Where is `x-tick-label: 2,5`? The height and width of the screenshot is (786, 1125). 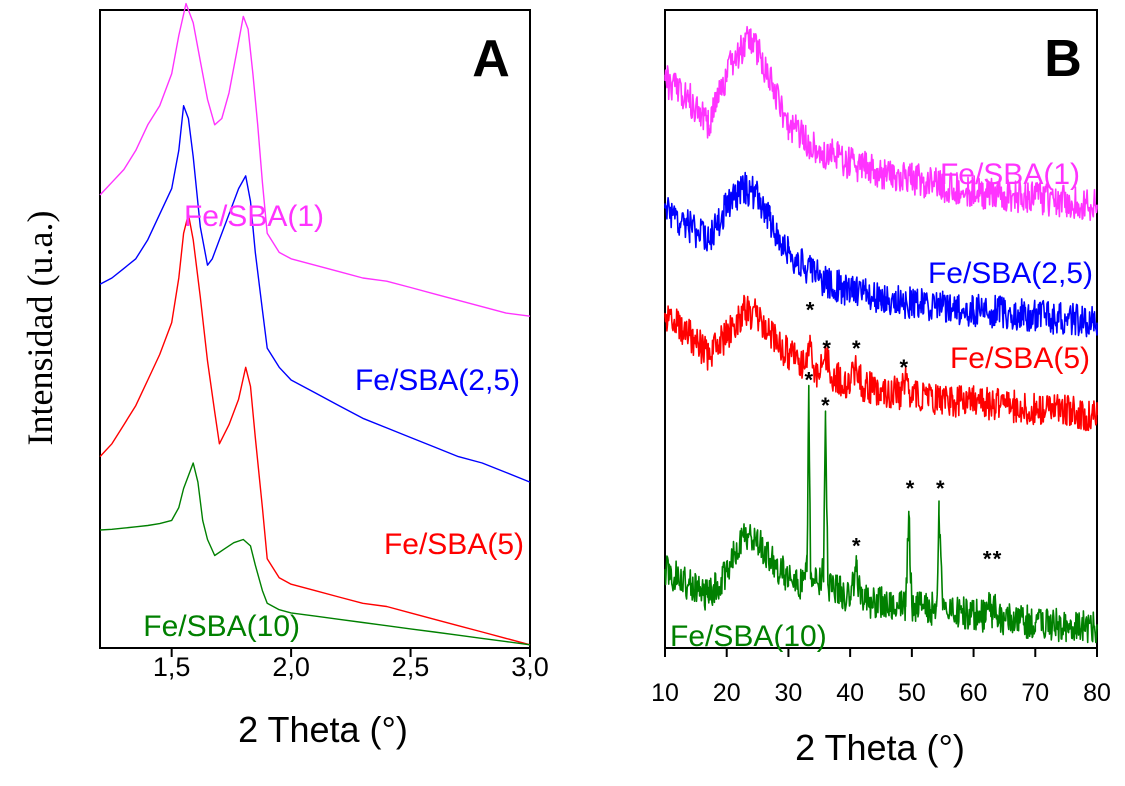
x-tick-label: 2,5 is located at coordinates (411, 667).